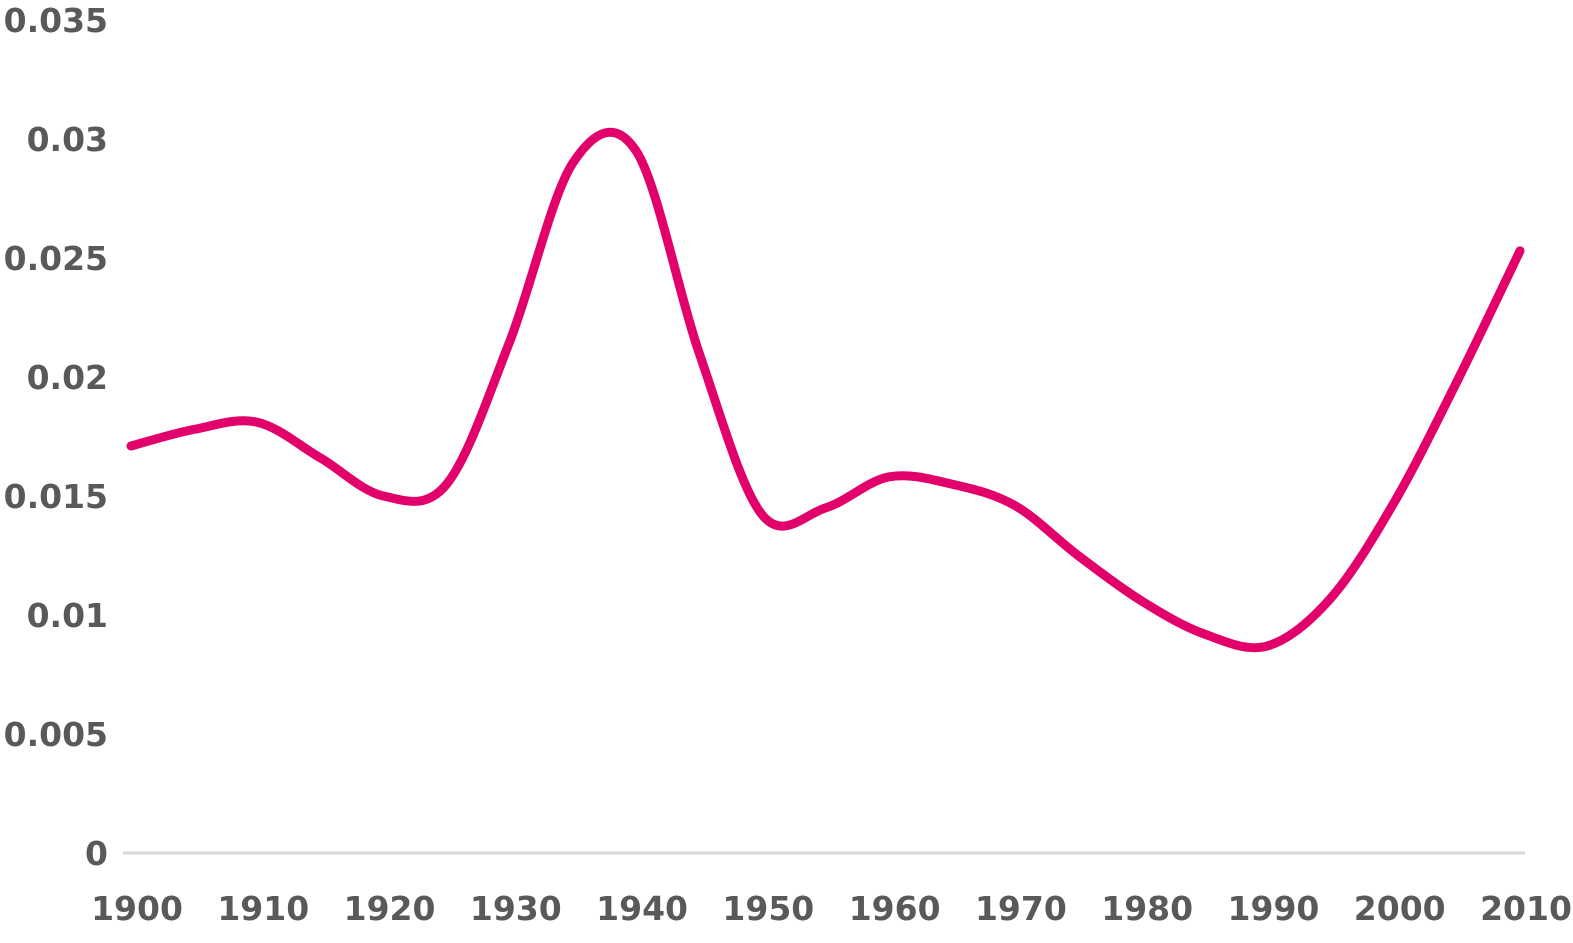 The height and width of the screenshot is (943, 1573). I want to click on y-tick-label: 0.02, so click(67, 377).